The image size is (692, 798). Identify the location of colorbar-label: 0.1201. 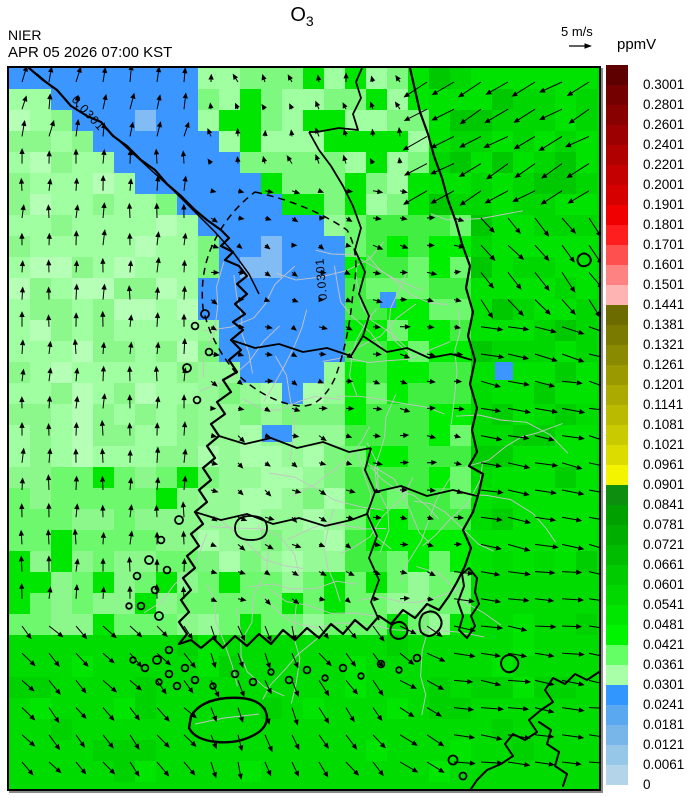
(664, 384).